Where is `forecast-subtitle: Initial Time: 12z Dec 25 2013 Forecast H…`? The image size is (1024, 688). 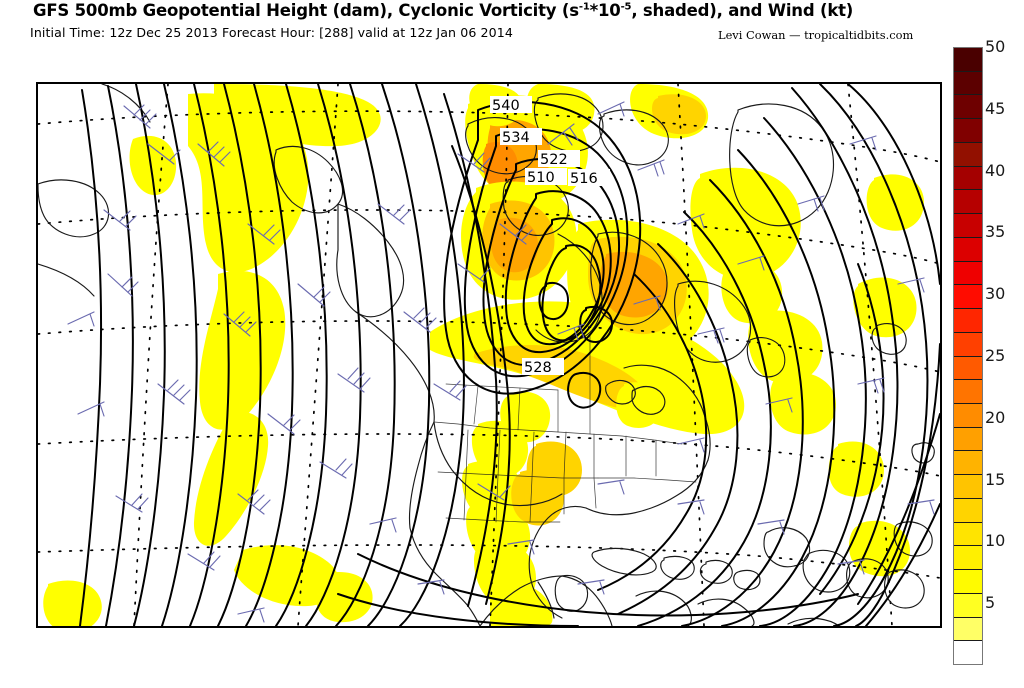
forecast-subtitle: Initial Time: 12z Dec 25 2013 Forecast H… is located at coordinates (271, 32).